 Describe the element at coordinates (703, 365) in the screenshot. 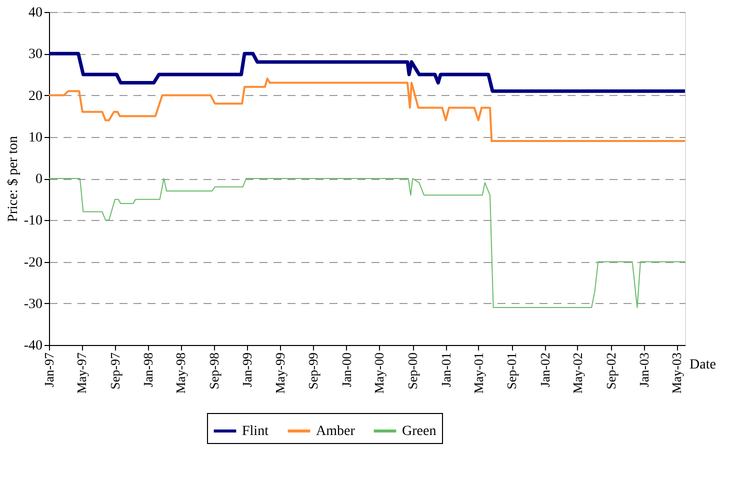

I see `x-axis-title: Date` at that location.